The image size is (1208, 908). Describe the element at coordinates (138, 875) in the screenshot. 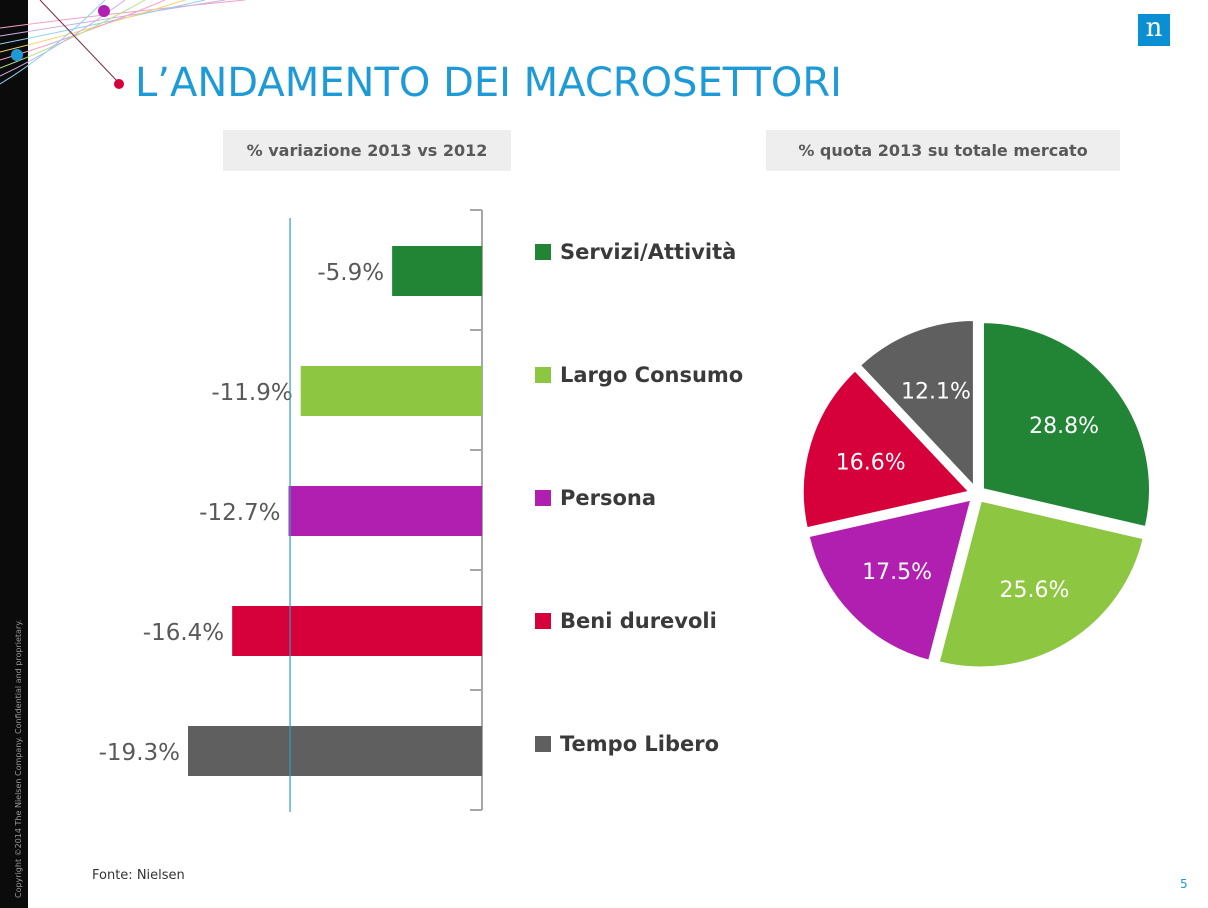

I see `source-note: Fonte: Nielsen` at that location.